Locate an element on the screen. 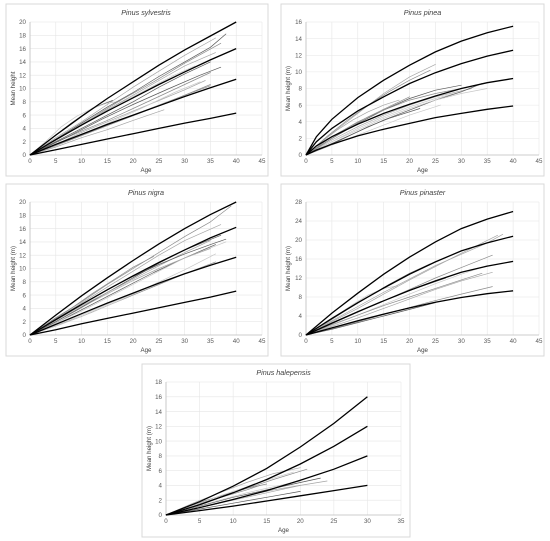  x-tick-label: 40 is located at coordinates (236, 161).